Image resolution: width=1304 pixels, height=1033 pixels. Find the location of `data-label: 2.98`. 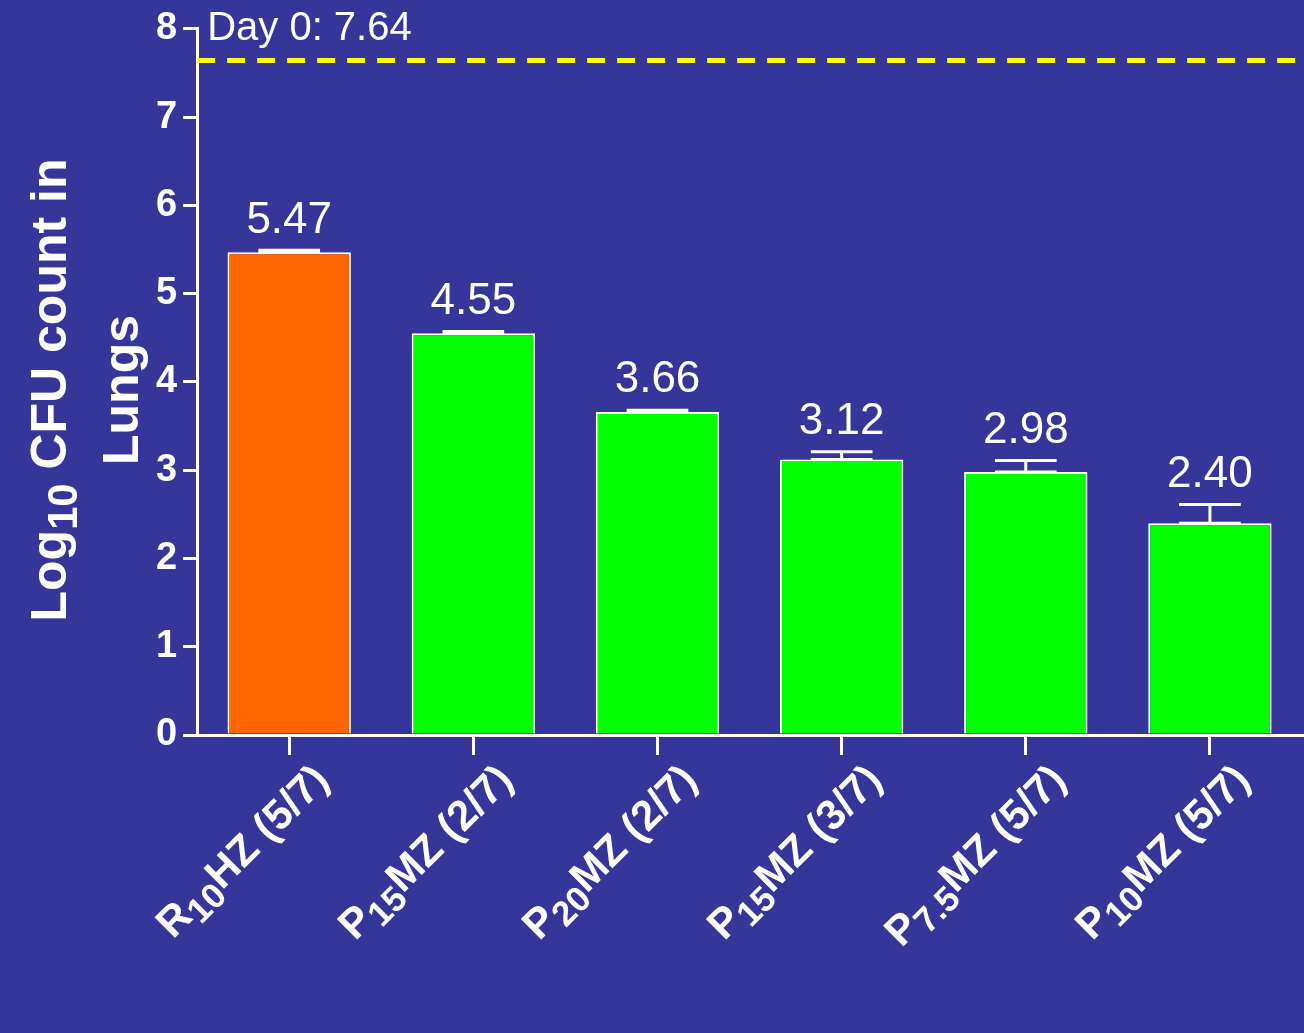

data-label: 2.98 is located at coordinates (1025, 427).